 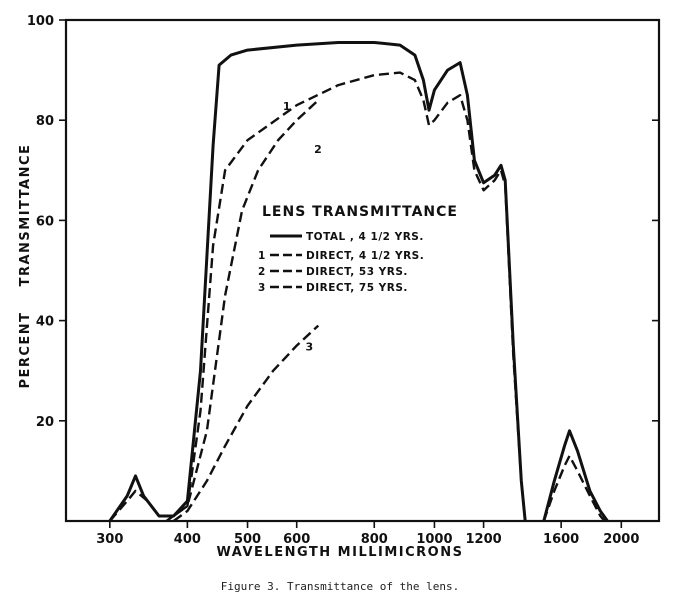 I want to click on legend-label-1: DIRECT, 4 1/2 YRS., so click(x=365, y=256).